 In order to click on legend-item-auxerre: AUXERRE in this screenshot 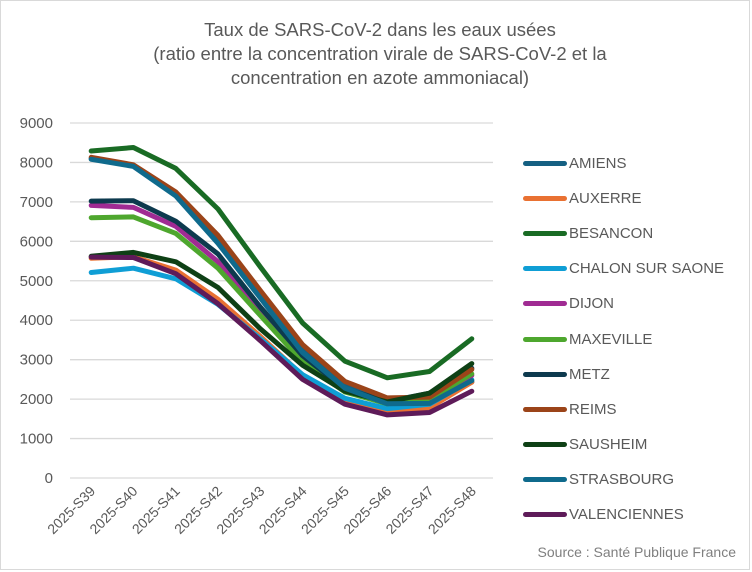, I will do `click(623, 198)`.